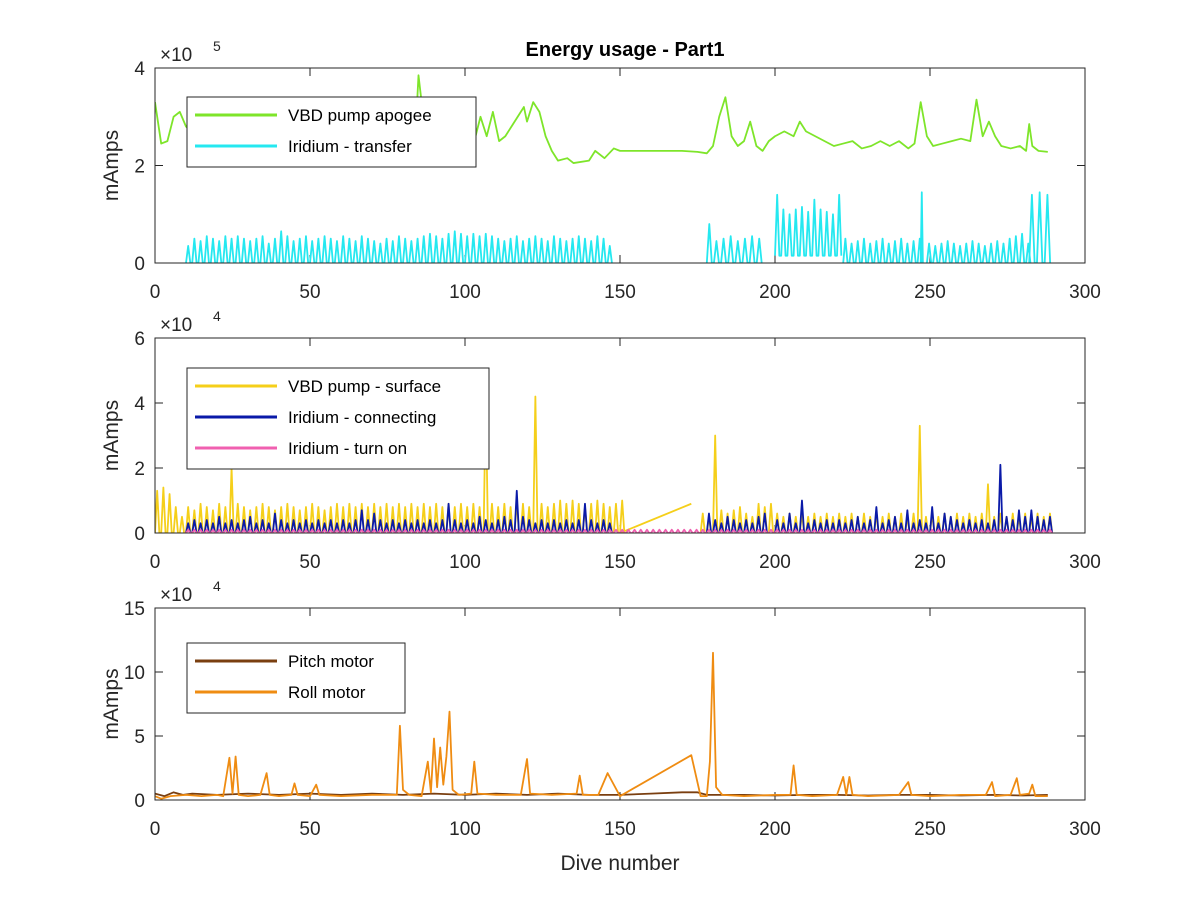  I want to click on figure-title: Energy usage - Part1, so click(625, 50).